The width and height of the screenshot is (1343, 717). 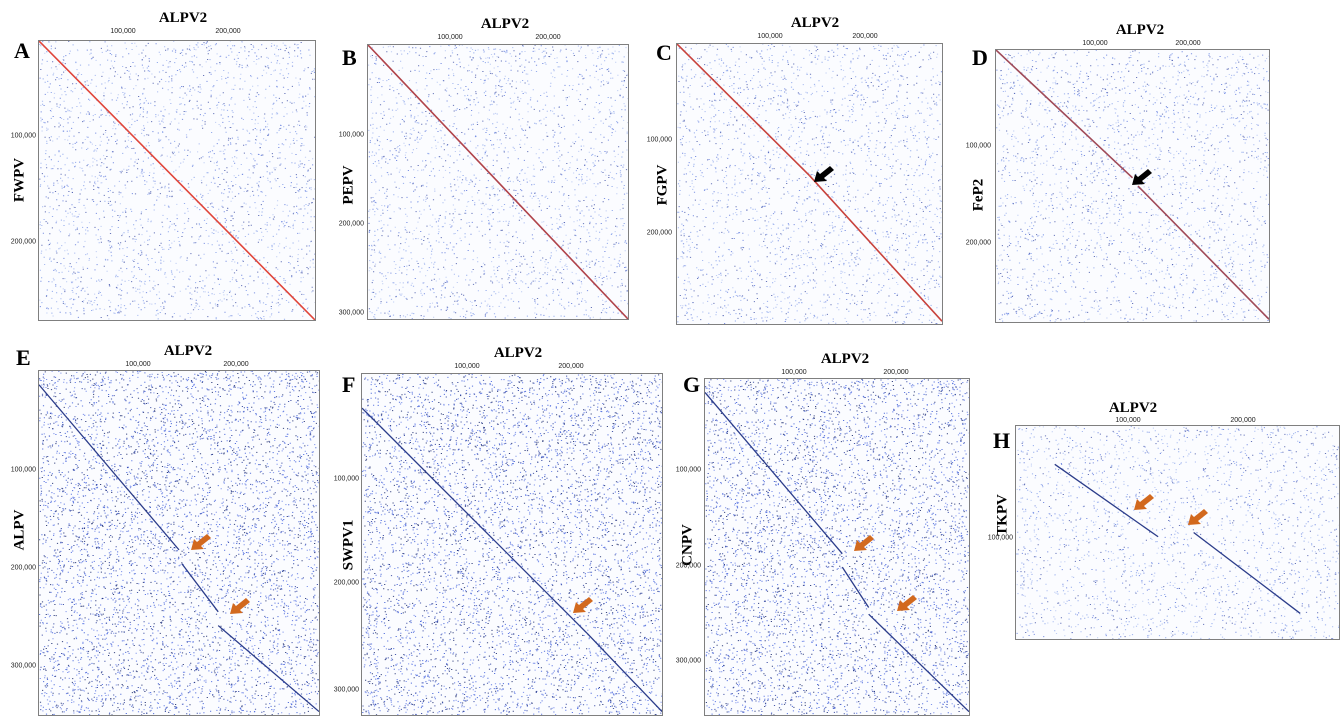 I want to click on panel-label-f: F, so click(x=349, y=384).